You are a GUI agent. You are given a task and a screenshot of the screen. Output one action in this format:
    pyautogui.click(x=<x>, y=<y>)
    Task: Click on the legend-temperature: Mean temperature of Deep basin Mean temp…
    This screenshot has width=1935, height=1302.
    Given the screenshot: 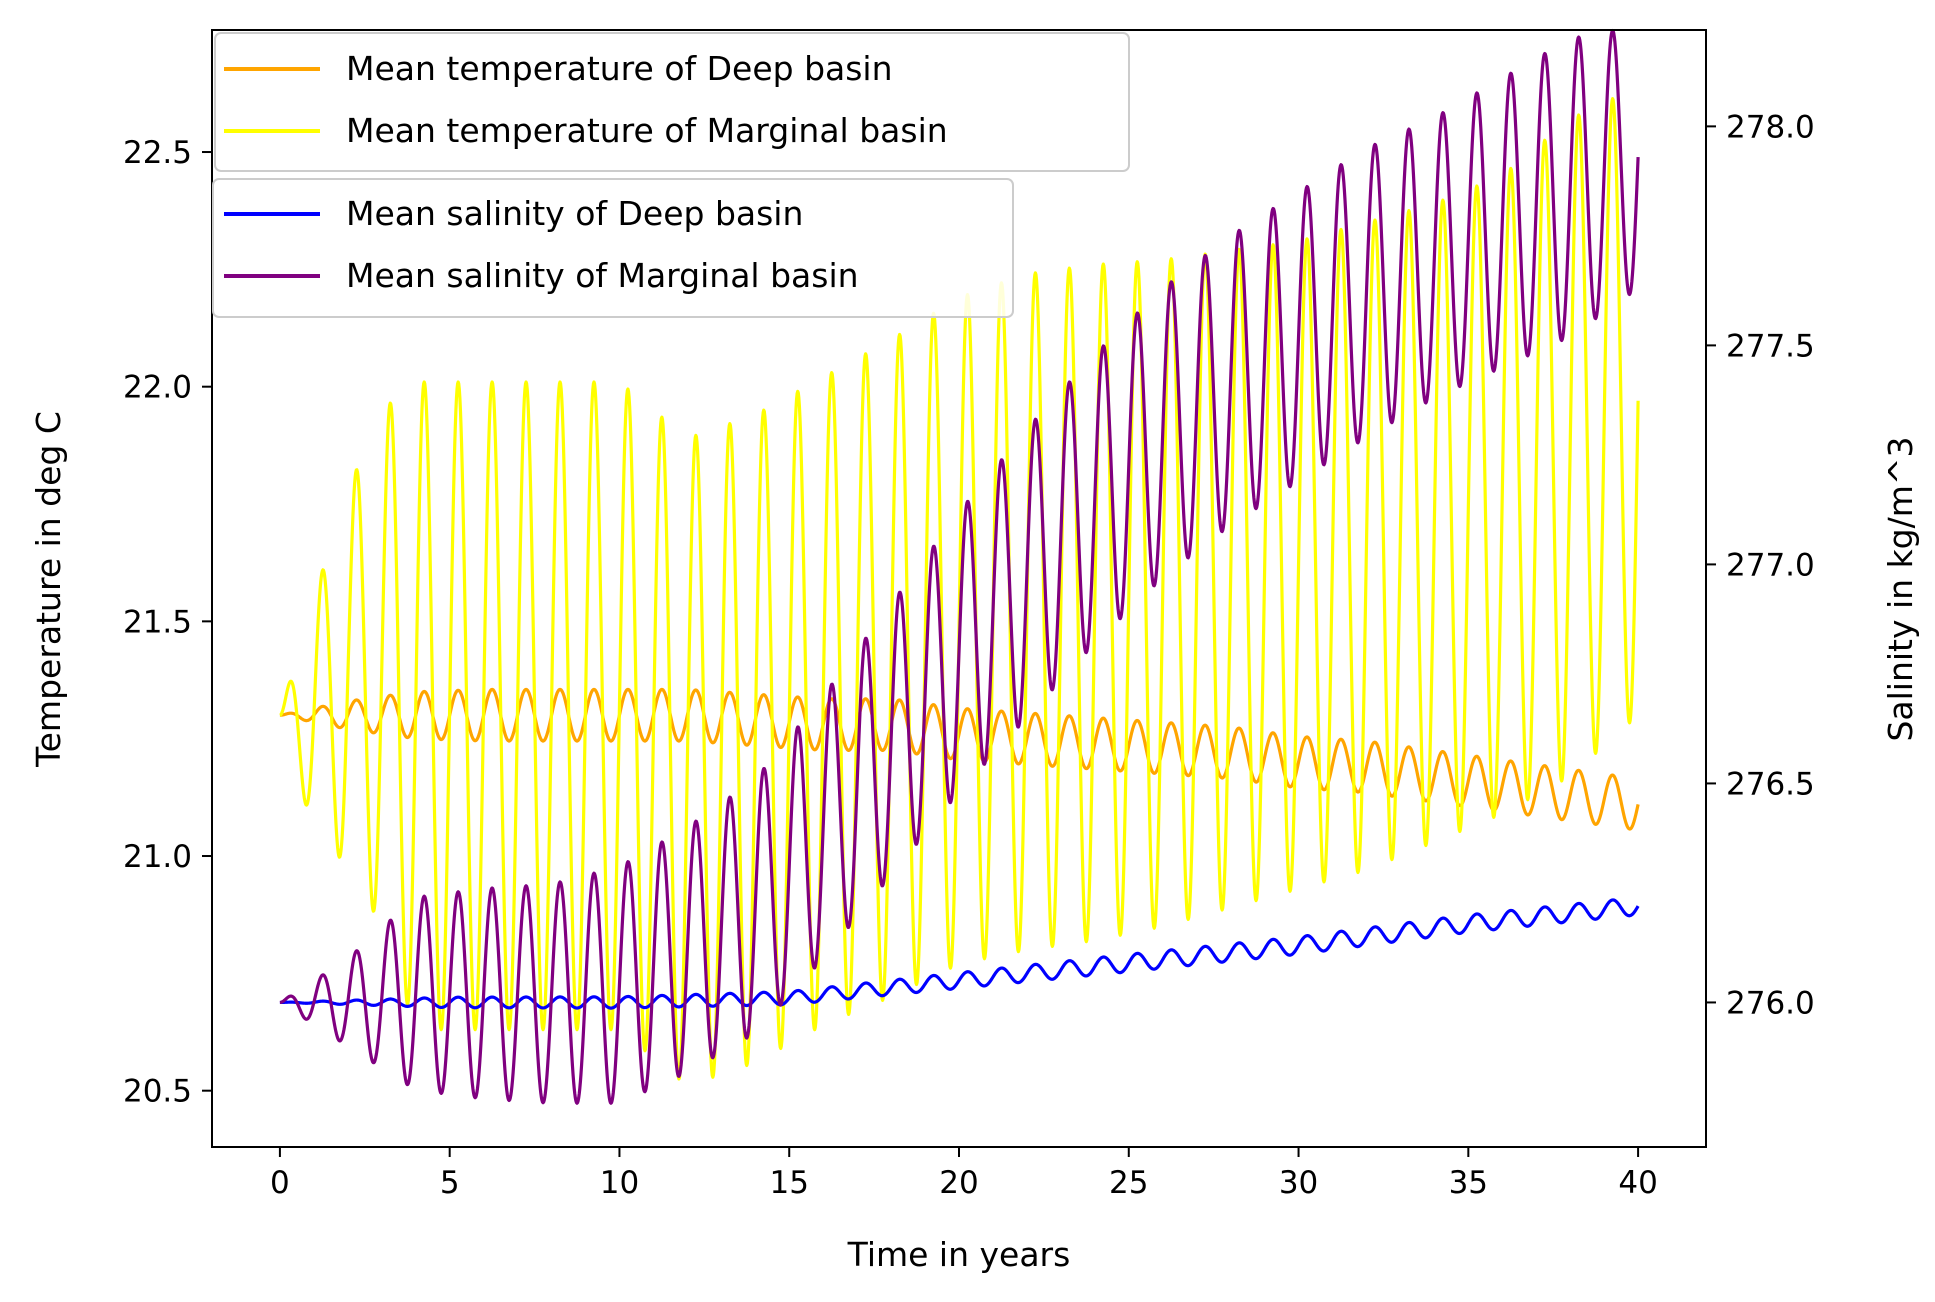 What is the action you would take?
    pyautogui.click(x=672, y=102)
    